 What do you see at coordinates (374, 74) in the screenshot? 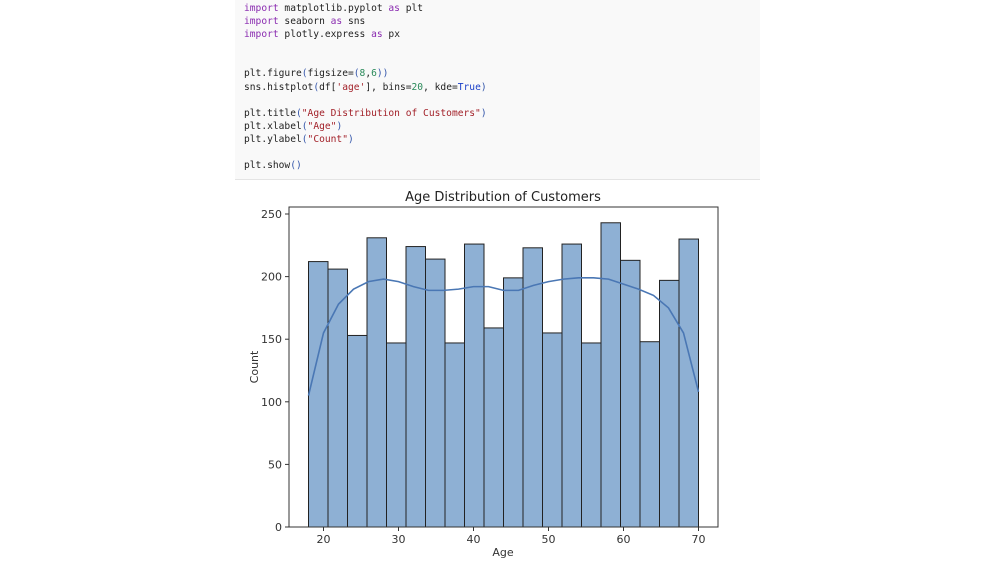
I see `code-token: 6` at bounding box center [374, 74].